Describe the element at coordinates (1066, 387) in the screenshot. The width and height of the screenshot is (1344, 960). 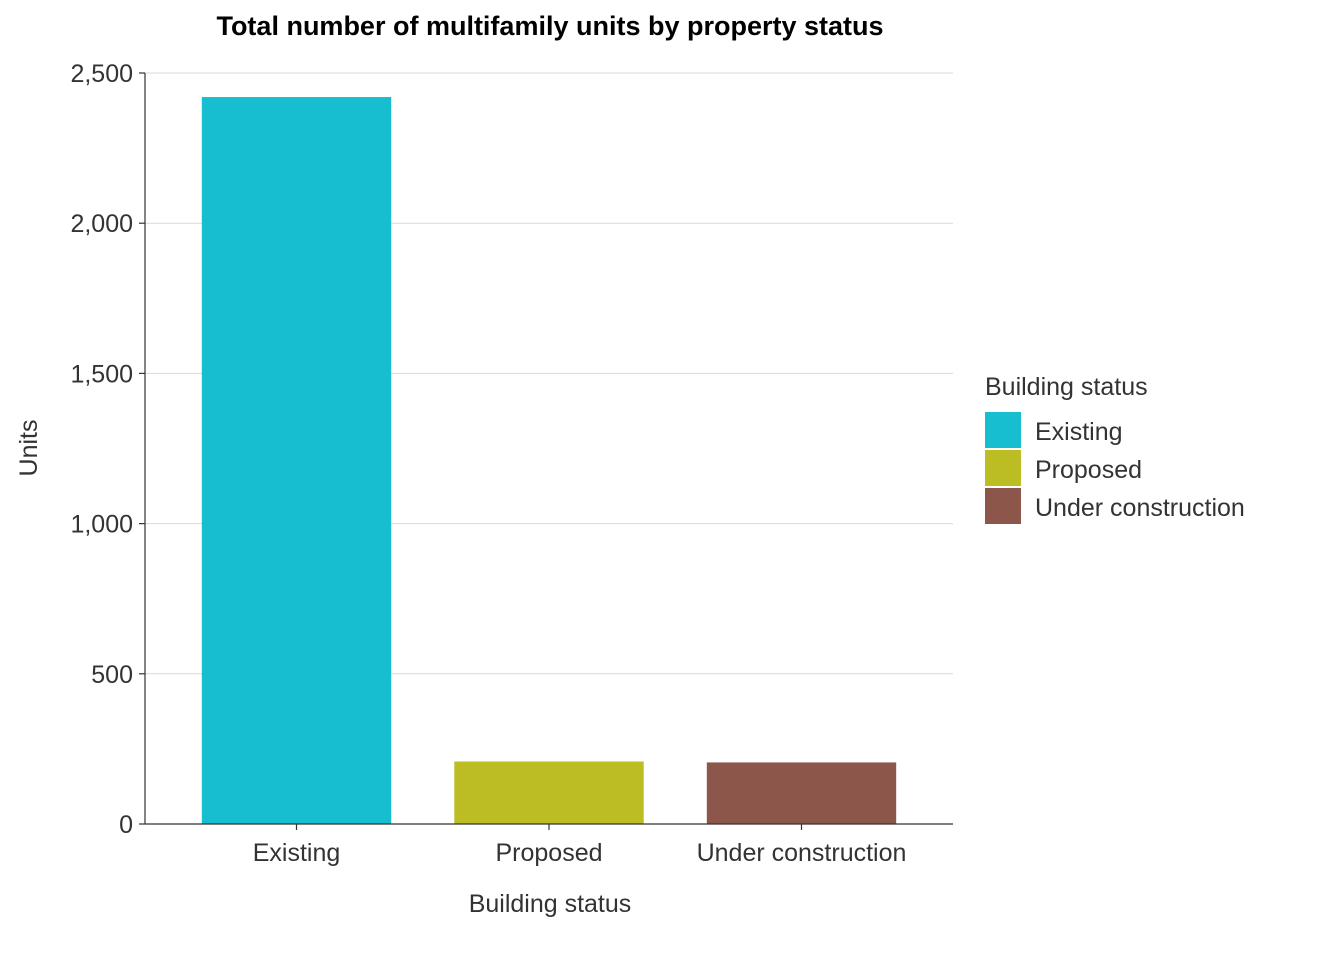
I see `legend-title: Building status` at that location.